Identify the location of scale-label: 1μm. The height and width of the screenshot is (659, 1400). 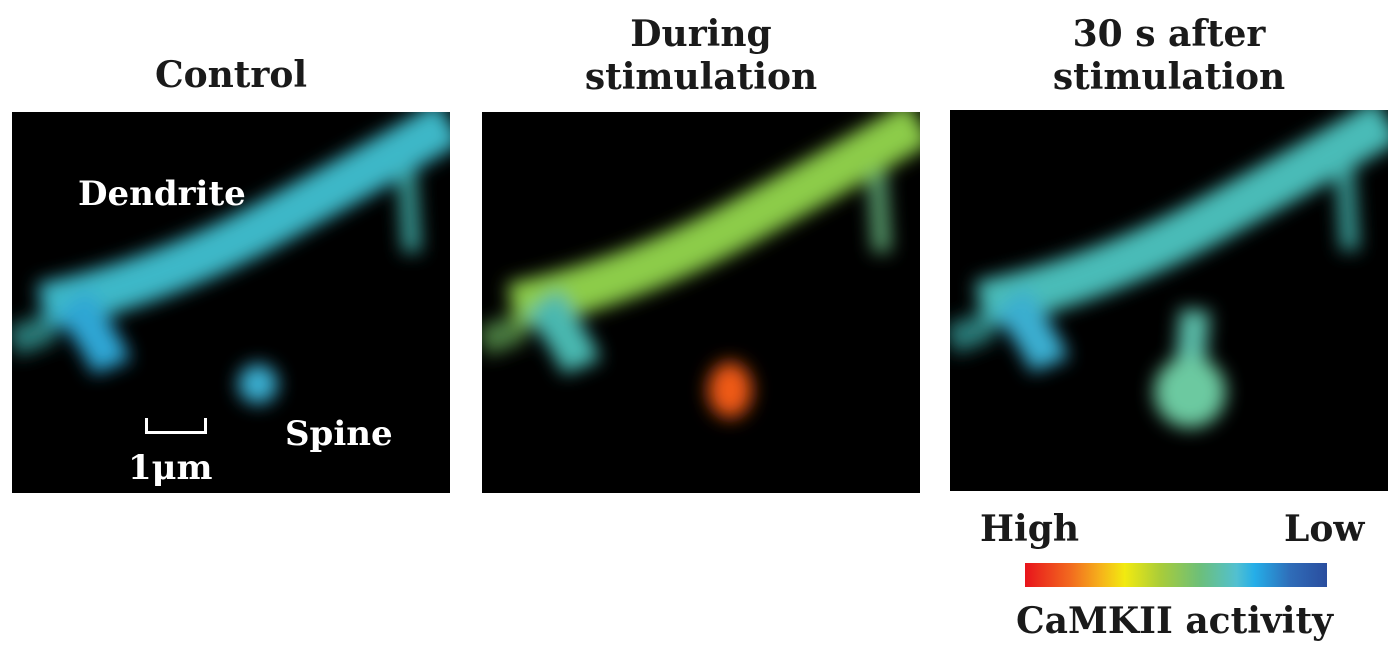
(170, 468).